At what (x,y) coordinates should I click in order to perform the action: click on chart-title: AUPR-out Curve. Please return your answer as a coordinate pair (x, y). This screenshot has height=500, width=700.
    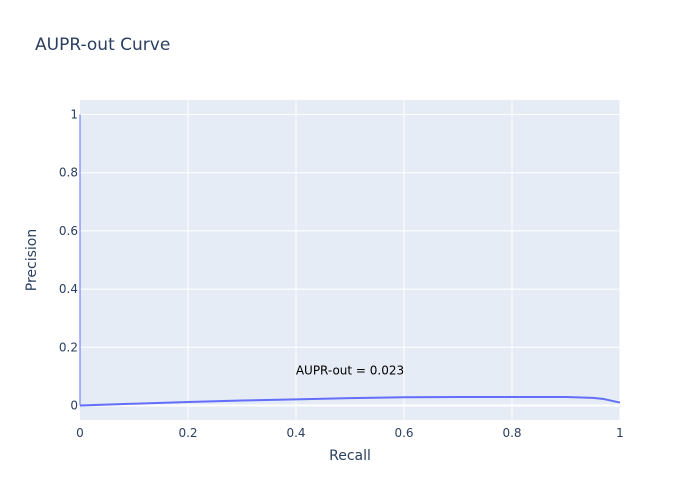
    Looking at the image, I should click on (102, 45).